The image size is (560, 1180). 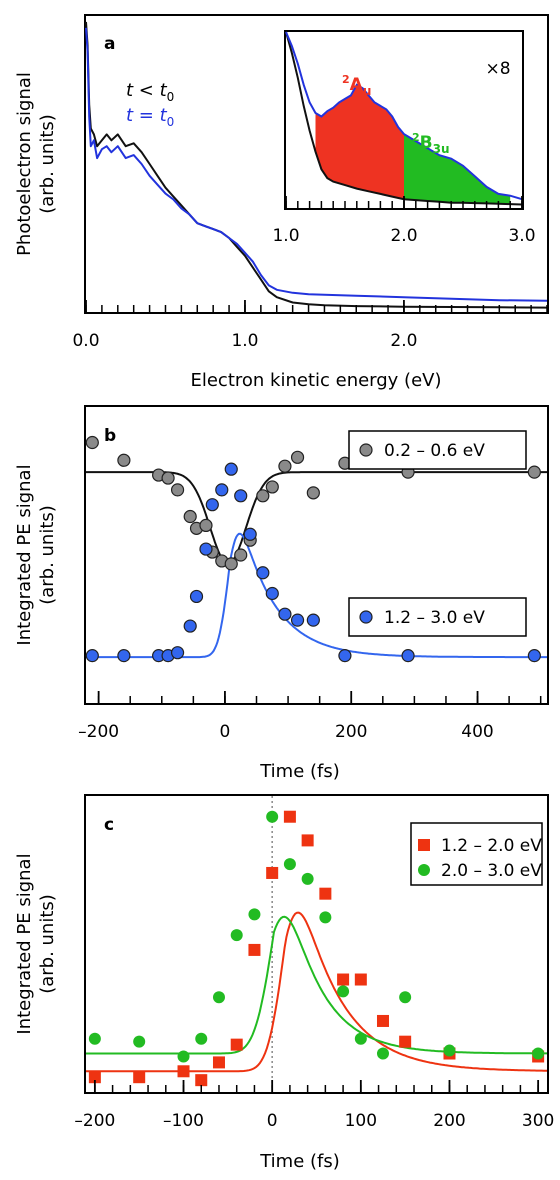 What do you see at coordinates (94, 1121) in the screenshot?
I see `panel-c-x-tick-label: –200` at bounding box center [94, 1121].